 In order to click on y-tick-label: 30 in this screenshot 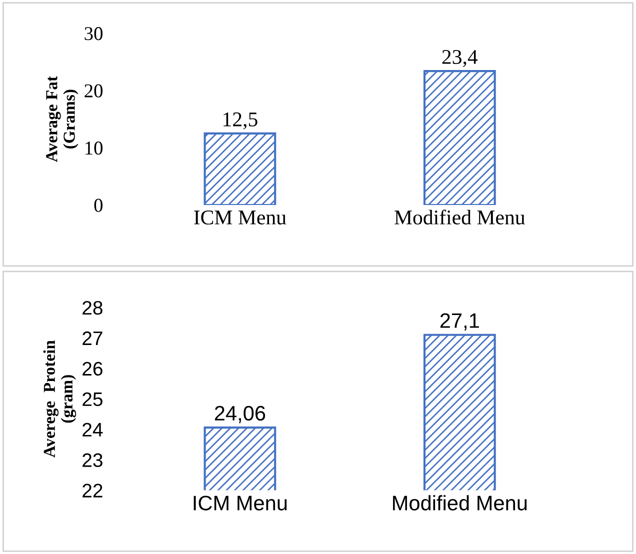, I will do `click(93, 33)`.